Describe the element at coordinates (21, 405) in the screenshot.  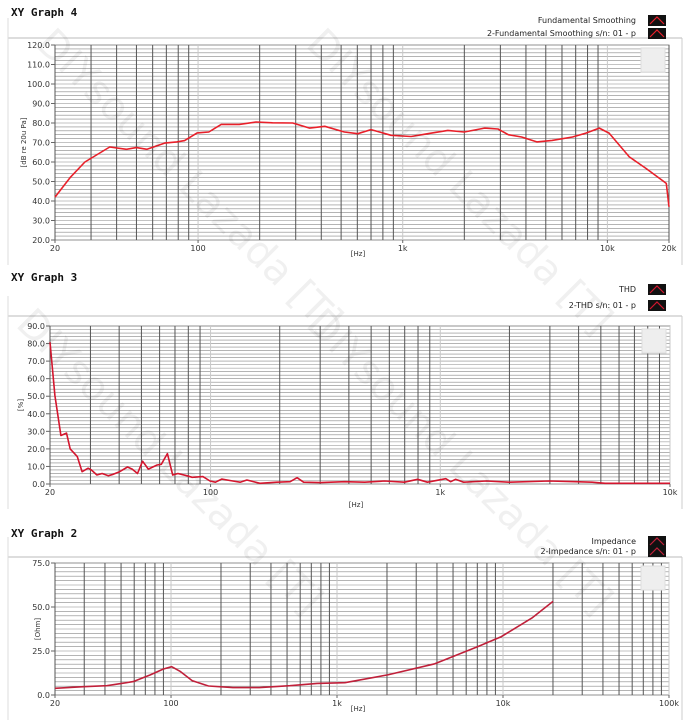
I see `y-axis-label: [%]` at that location.